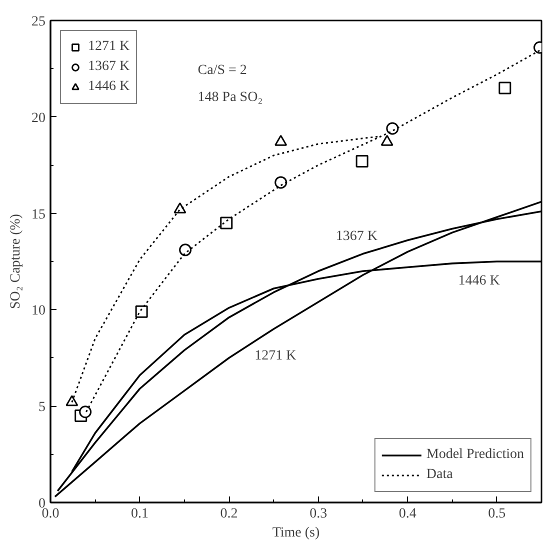 The image size is (547, 552). What do you see at coordinates (222, 70) in the screenshot?
I see `annotation: Ca/S = 2` at bounding box center [222, 70].